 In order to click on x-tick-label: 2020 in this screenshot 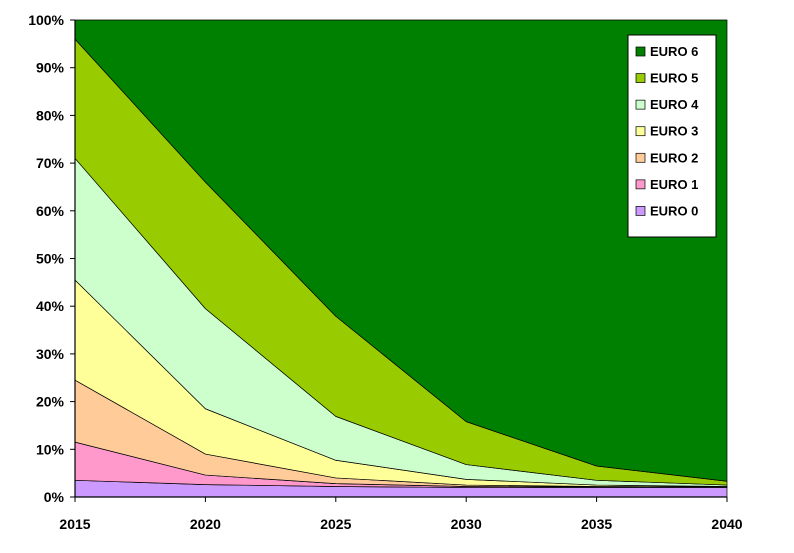, I will do `click(205, 524)`.